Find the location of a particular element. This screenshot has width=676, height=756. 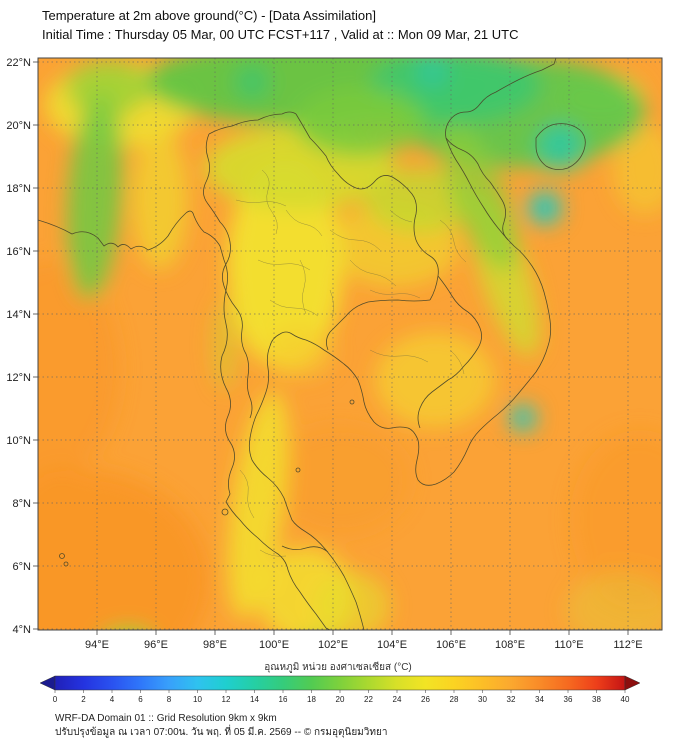

colorbar-tick-label: 36 is located at coordinates (568, 699).